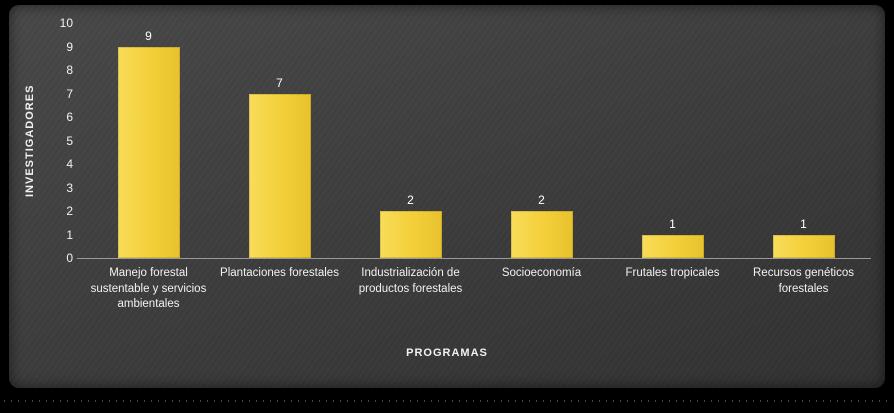  I want to click on y-tick-label: 10, so click(66, 23).